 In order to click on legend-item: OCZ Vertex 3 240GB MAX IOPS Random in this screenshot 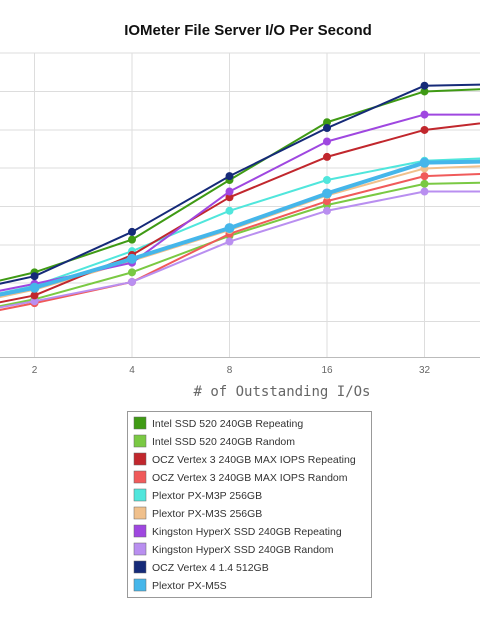, I will do `click(240, 477)`.